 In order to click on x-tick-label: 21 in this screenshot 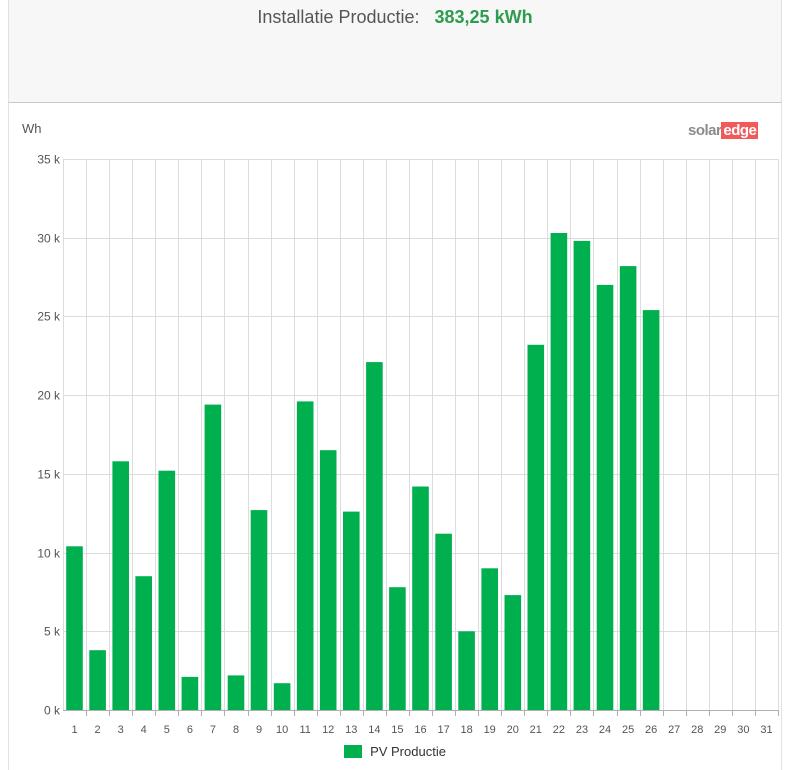, I will do `click(536, 730)`.